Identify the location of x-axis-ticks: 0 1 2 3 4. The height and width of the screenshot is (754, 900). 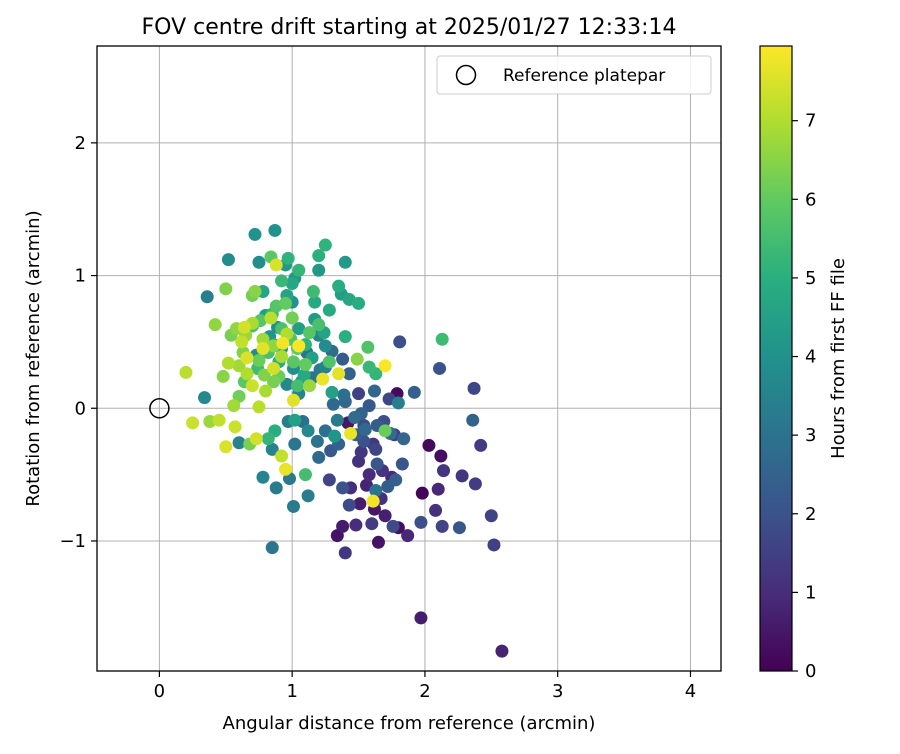
(425, 686).